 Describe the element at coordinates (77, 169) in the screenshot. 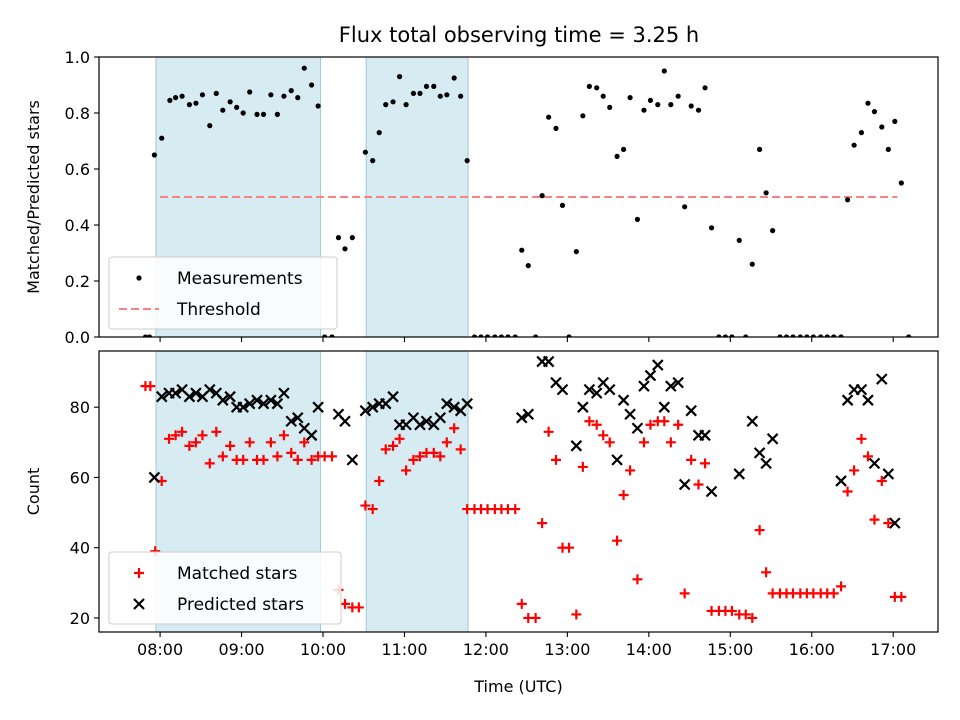

I see `y-tick-label: 0.6` at that location.